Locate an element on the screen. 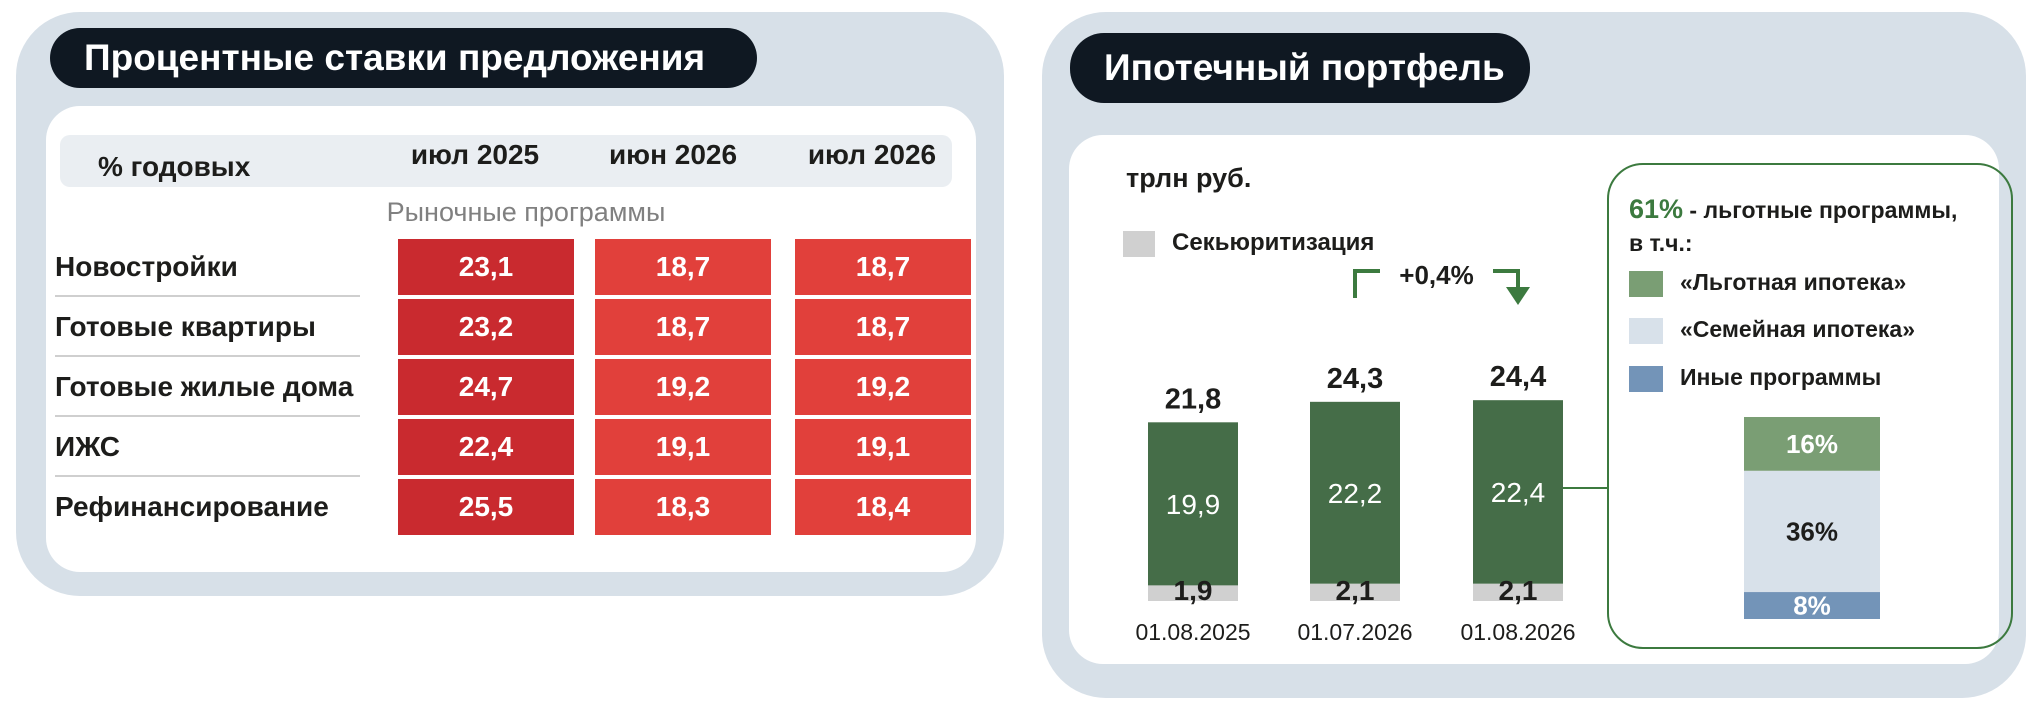  bar-value-label: 22,2 is located at coordinates (1355, 493).